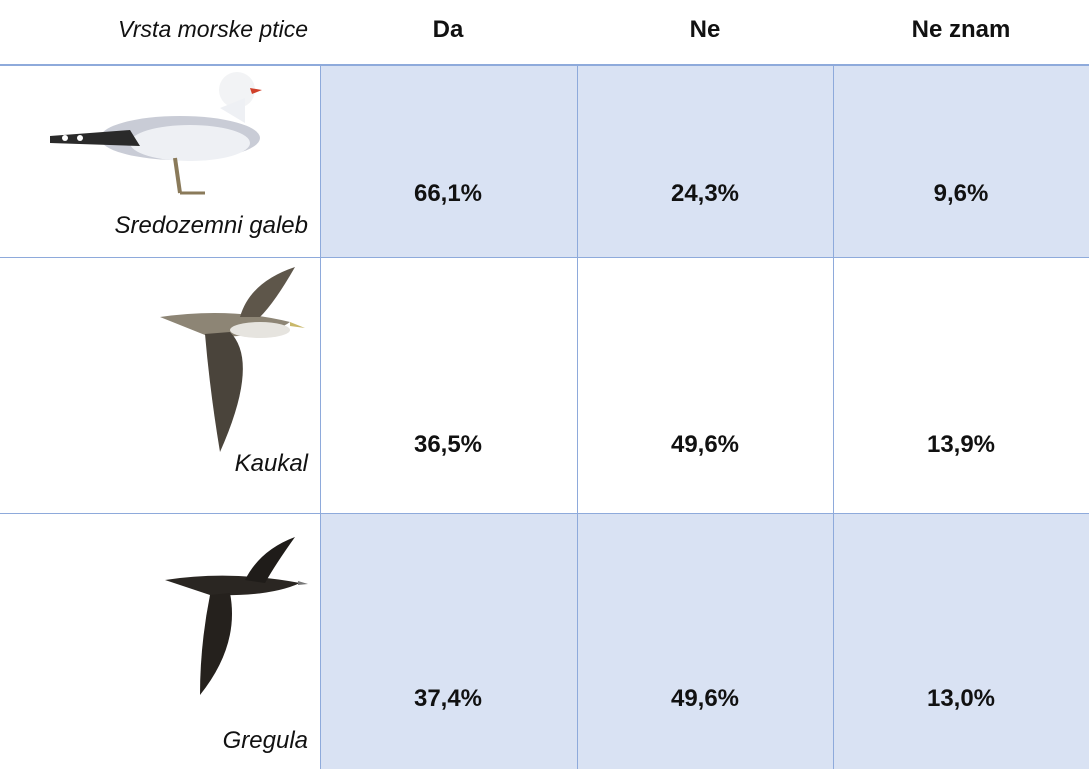  Describe the element at coordinates (544, 65) in the screenshot. I see `header-rule` at that location.